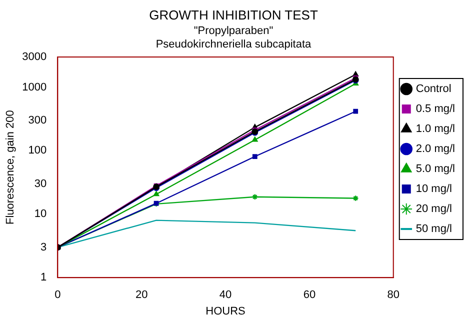  Describe the element at coordinates (234, 31) in the screenshot. I see `chart-subtitle: "Propylparaben"` at that location.